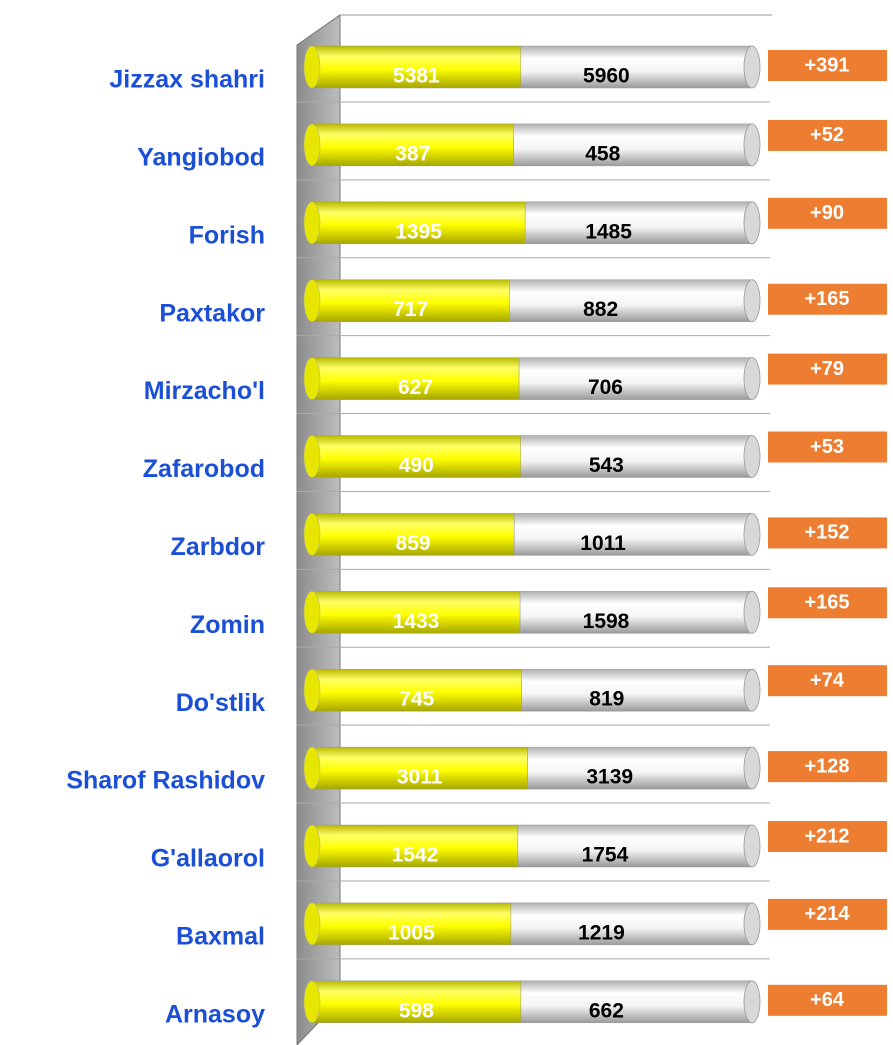 The width and height of the screenshot is (893, 1045). What do you see at coordinates (413, 543) in the screenshot?
I see `value-label: 859` at bounding box center [413, 543].